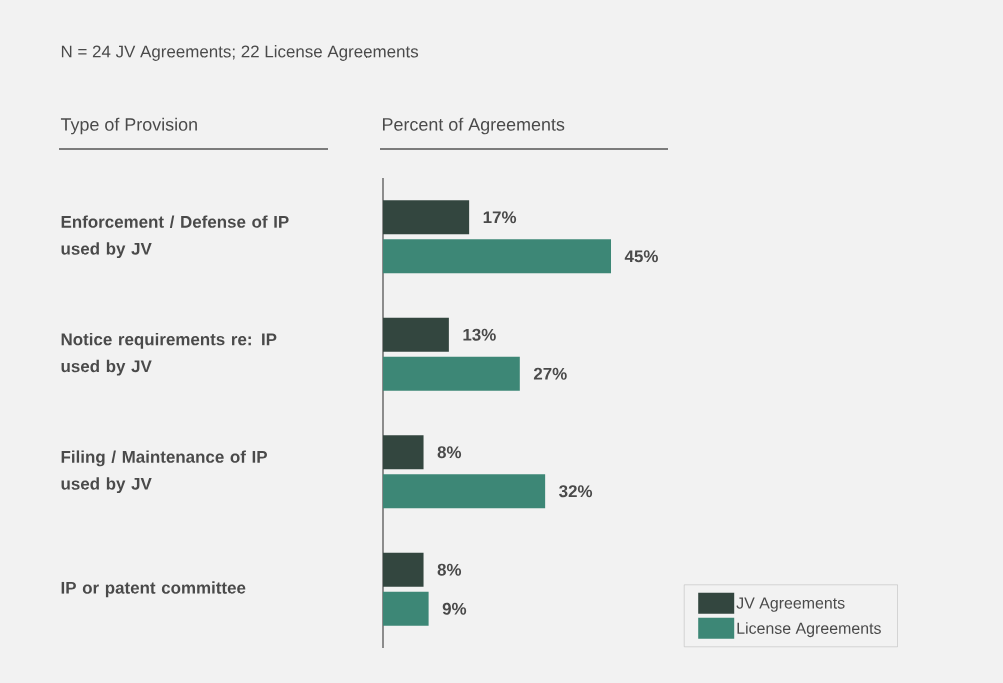 The width and height of the screenshot is (1003, 683). What do you see at coordinates (164, 472) in the screenshot?
I see `y-tick-label: Filing / Maintenance of IP used by JV` at bounding box center [164, 472].